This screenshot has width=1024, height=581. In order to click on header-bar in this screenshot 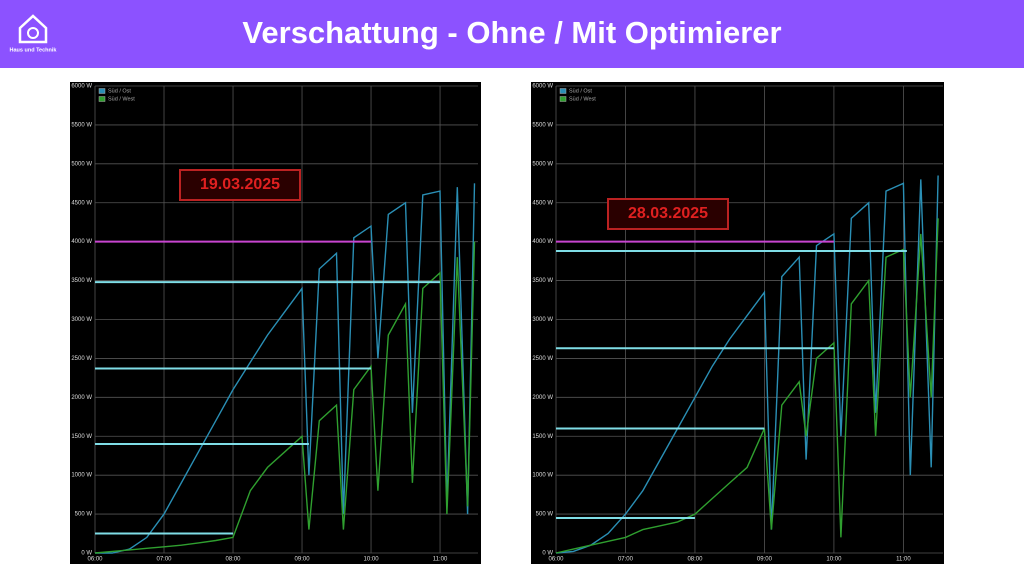, I will do `click(512, 34)`.